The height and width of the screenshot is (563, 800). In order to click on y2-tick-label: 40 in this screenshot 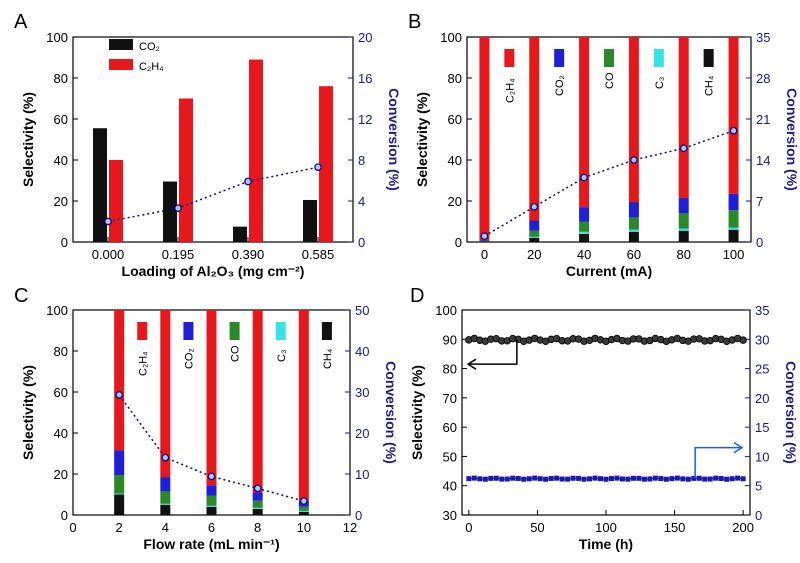, I will do `click(362, 351)`.